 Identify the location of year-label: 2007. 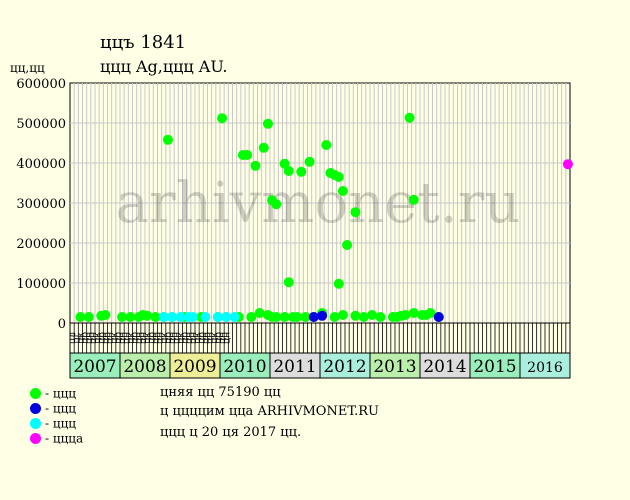
(94, 367).